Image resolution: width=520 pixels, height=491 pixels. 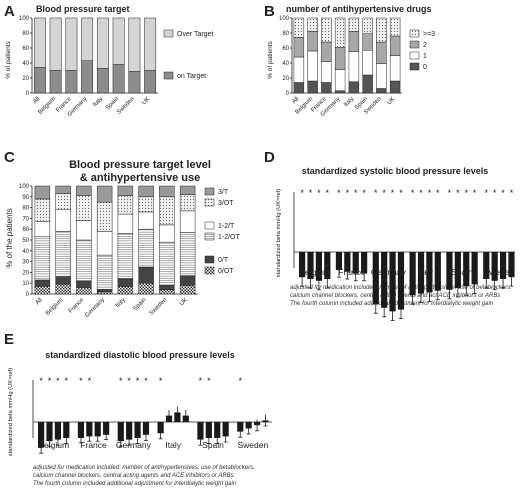 What do you see at coordinates (288, 94) in the screenshot?
I see `panel-b-ytick-label: 0` at bounding box center [288, 94].